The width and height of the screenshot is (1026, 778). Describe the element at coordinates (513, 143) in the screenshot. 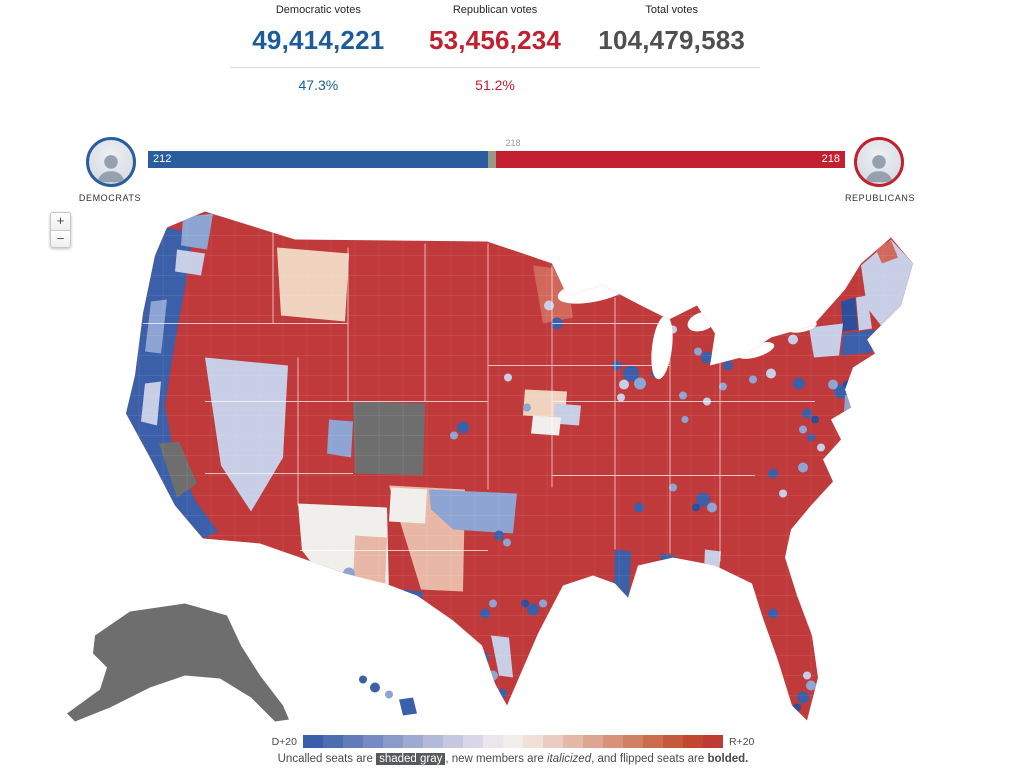

I see `majority-marker-label: 218` at that location.